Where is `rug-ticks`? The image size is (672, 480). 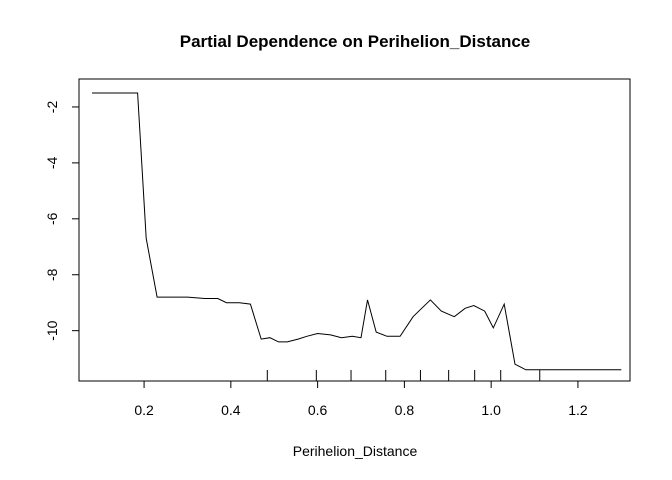 rug-ticks is located at coordinates (403, 375).